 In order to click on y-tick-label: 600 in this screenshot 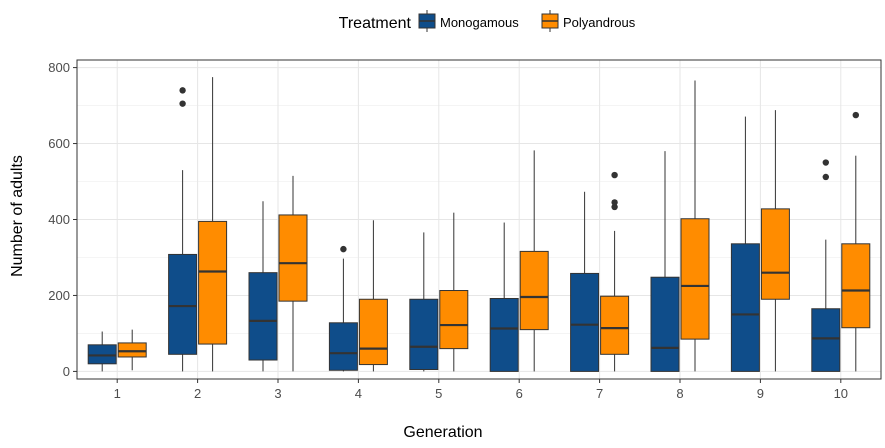, I will do `click(59, 143)`.